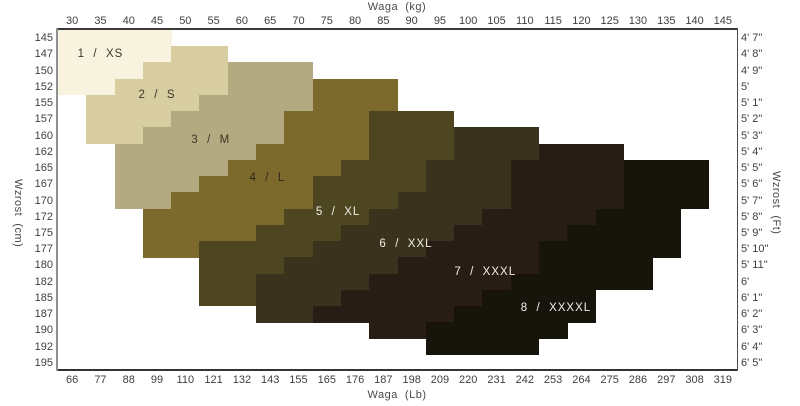 The image size is (800, 406). I want to click on left-axis-title: Wzrost (cm), so click(18, 213).